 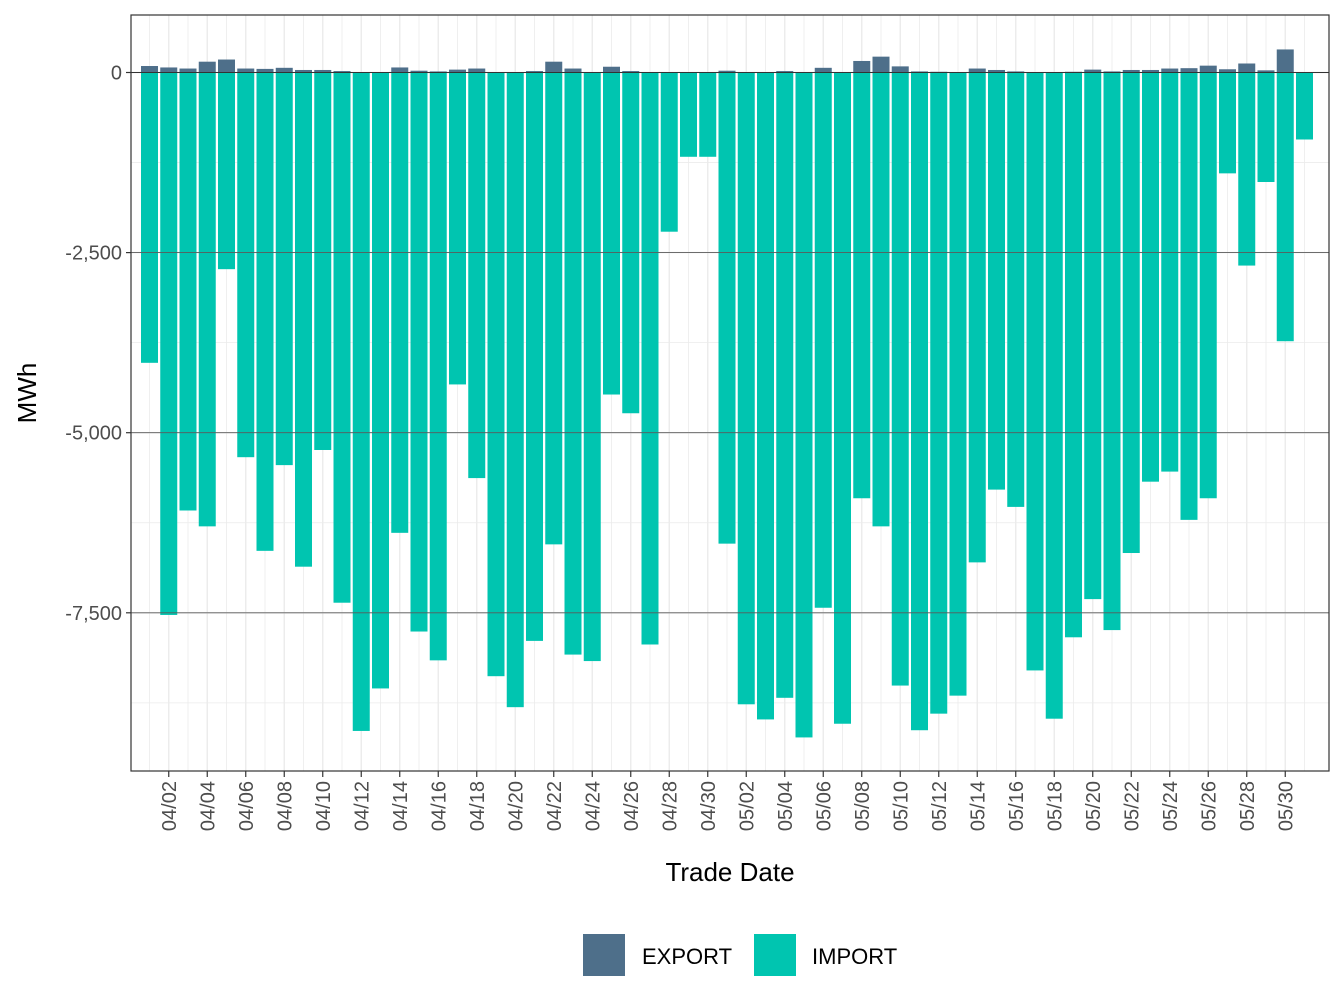 What do you see at coordinates (93, 614) in the screenshot?
I see `y-tick-label: -7,500` at bounding box center [93, 614].